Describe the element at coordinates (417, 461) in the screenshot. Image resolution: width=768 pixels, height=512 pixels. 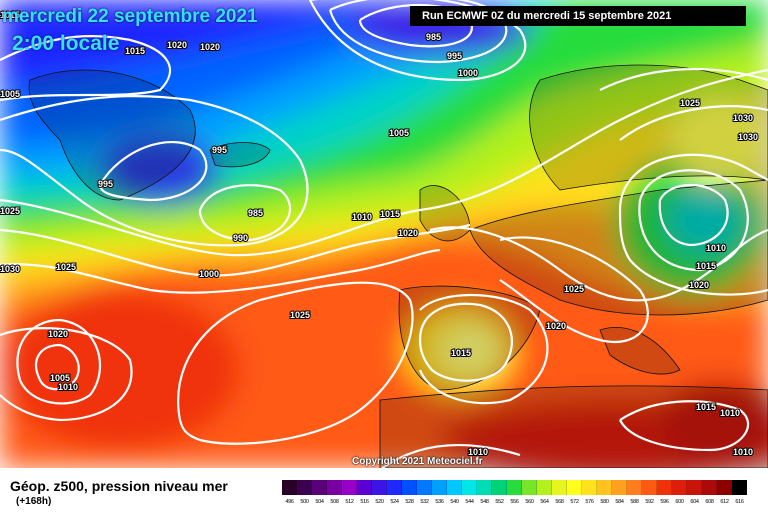
I see `copyright: Copyright 2021 Meteociel.fr` at that location.